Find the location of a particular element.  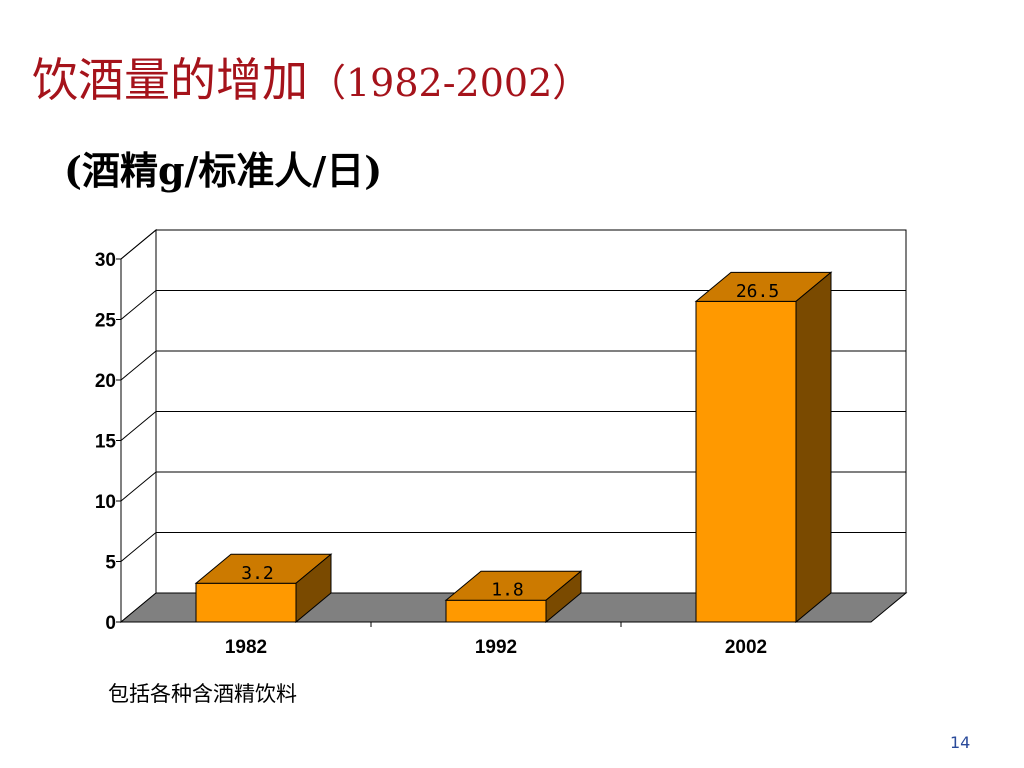

y-tick-label: 5 is located at coordinates (110, 563).